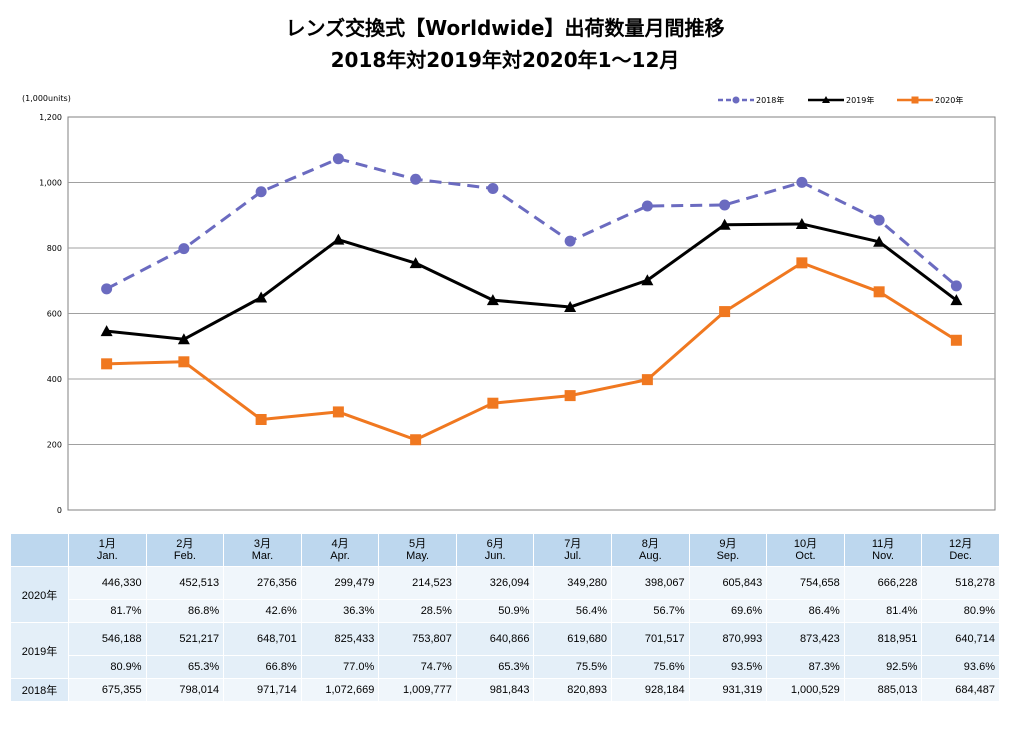 Image resolution: width=1010 pixels, height=743 pixels. I want to click on percent-cell: 56.4%, so click(573, 611).